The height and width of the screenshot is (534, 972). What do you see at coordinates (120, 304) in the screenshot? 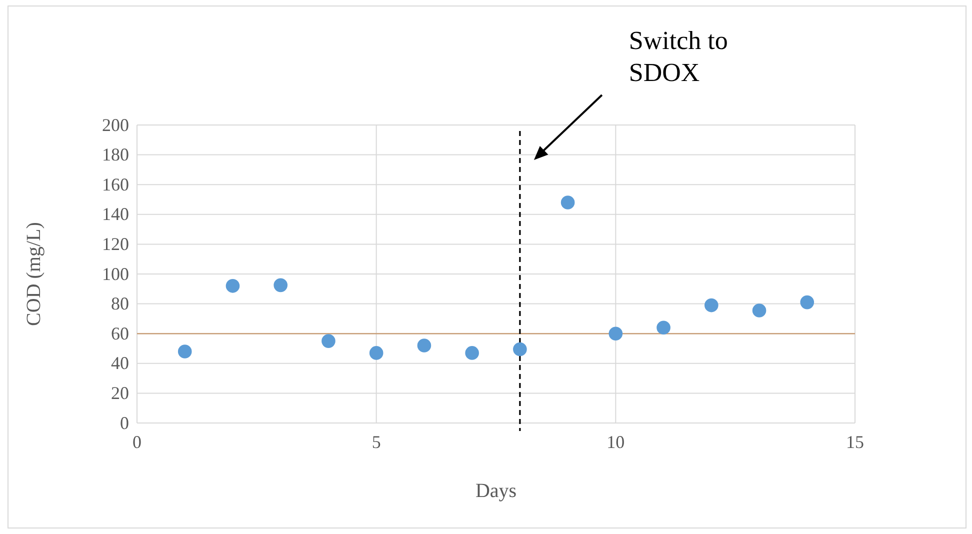
I see `y-tick-label: 80` at bounding box center [120, 304].